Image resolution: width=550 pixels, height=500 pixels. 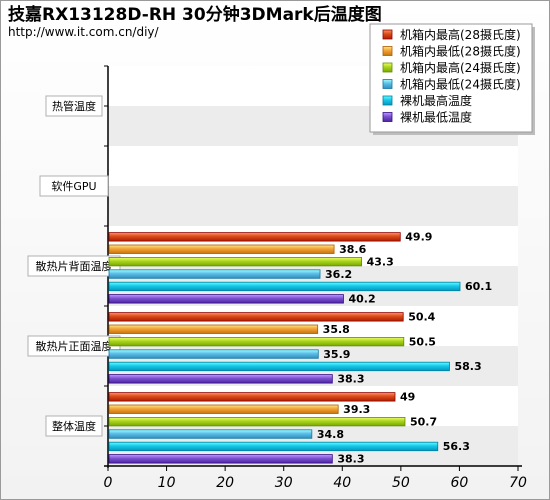 What do you see at coordinates (401, 483) in the screenshot?
I see `x-tick-label: 50` at bounding box center [401, 483].